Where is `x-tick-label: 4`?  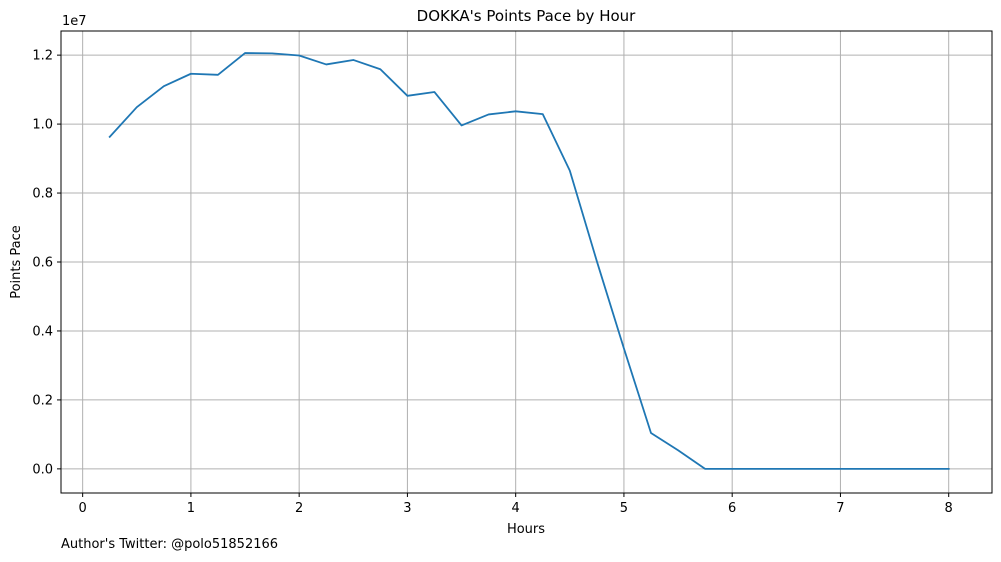
x-tick-label: 4 is located at coordinates (516, 508).